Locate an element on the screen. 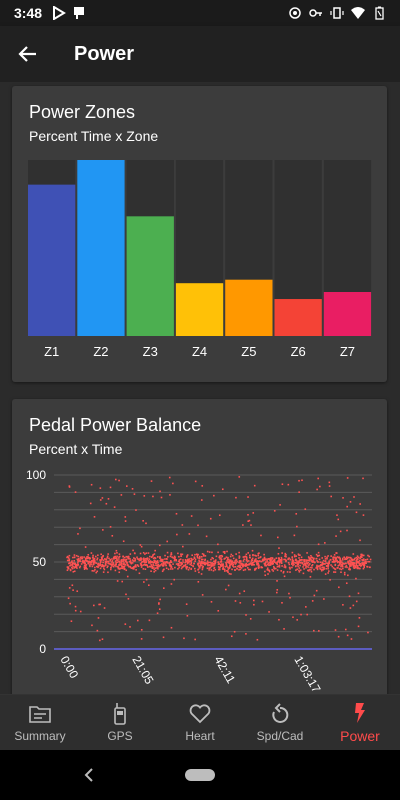 The width and height of the screenshot is (400, 800). nav-speed-cadence: Spd/Cad is located at coordinates (280, 722).